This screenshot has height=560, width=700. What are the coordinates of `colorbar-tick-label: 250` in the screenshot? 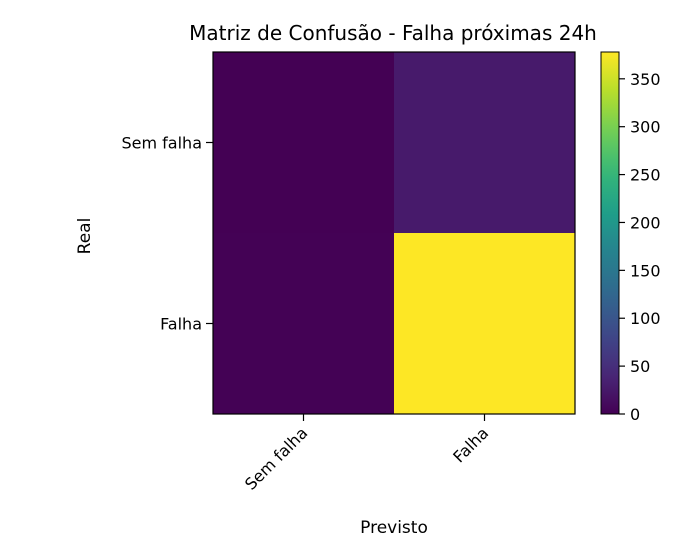 It's located at (645, 175).